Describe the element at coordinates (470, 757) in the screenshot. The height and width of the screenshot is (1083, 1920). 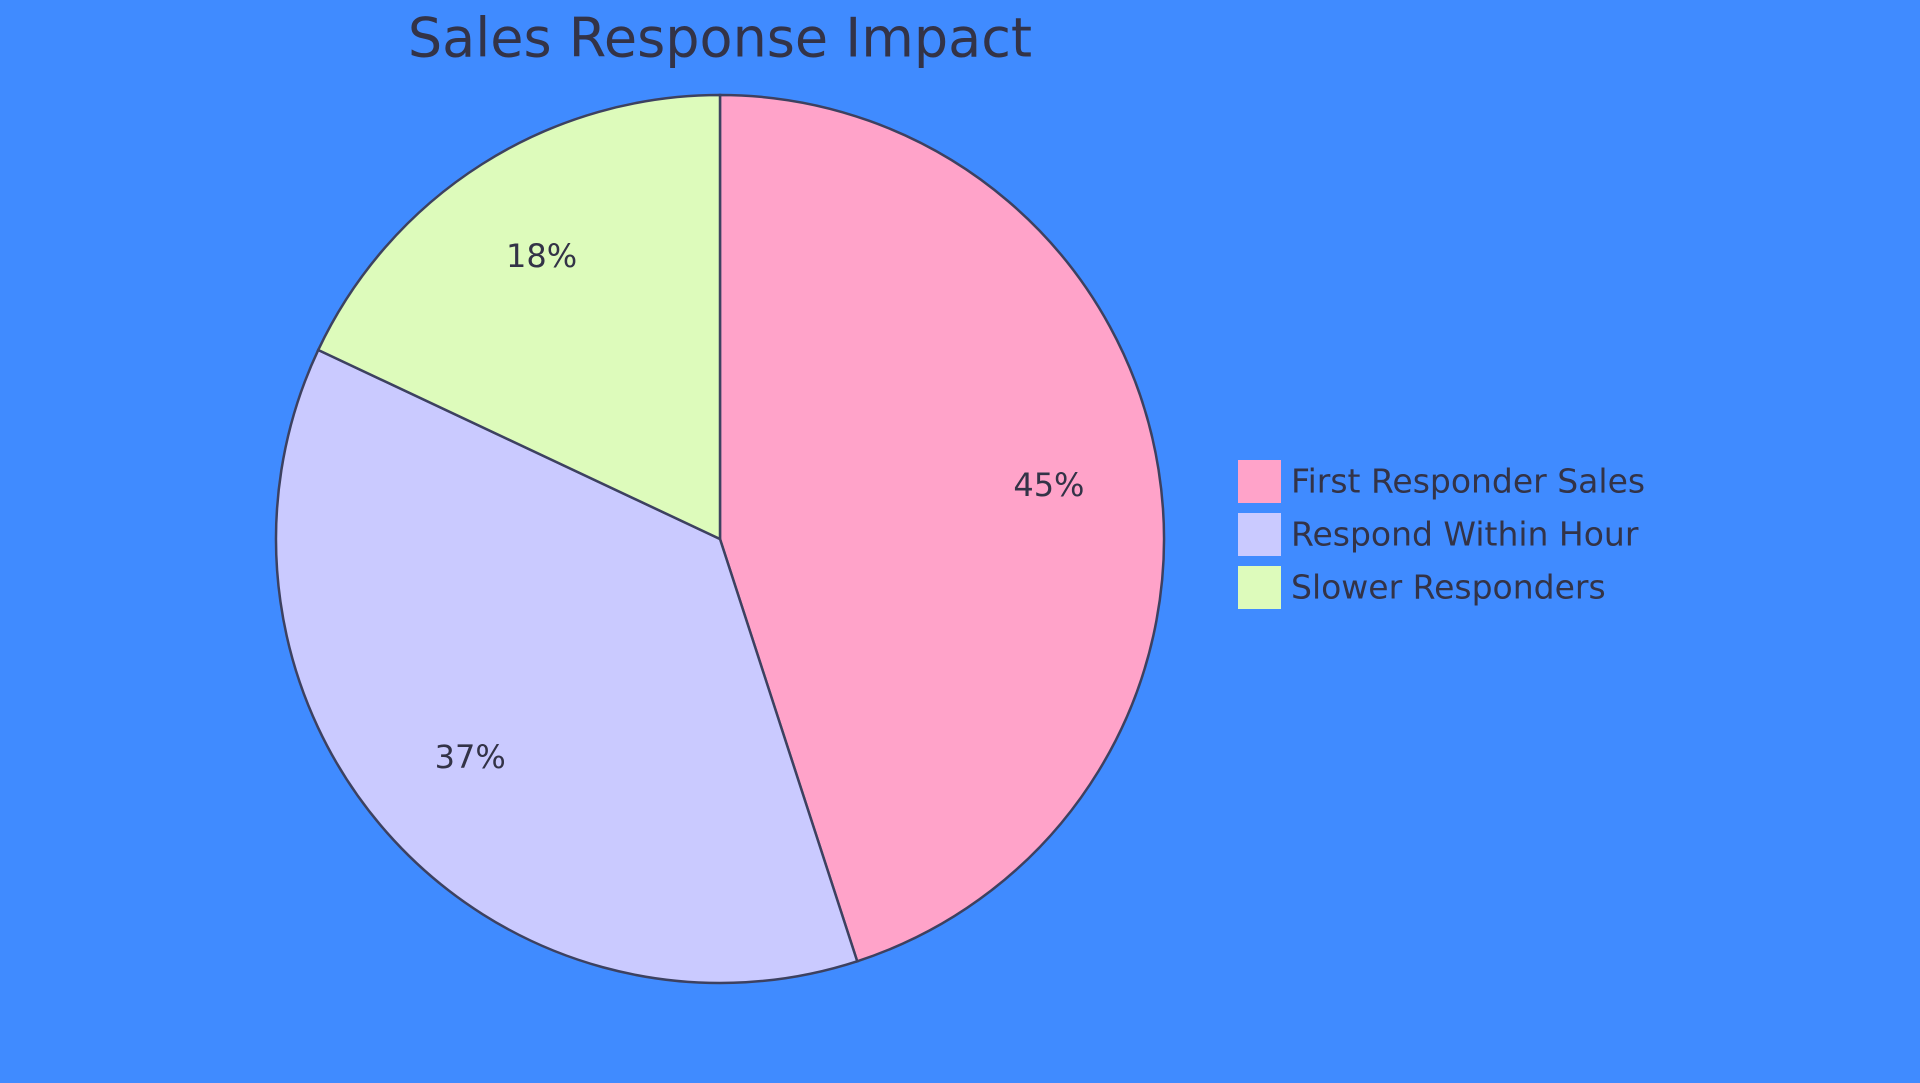
I see `slice-label: 37%` at that location.